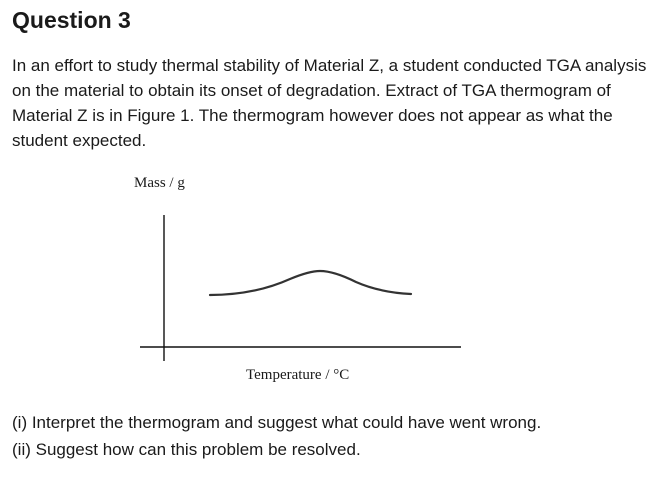  What do you see at coordinates (71, 20) in the screenshot?
I see `question-title: Question 3` at bounding box center [71, 20].